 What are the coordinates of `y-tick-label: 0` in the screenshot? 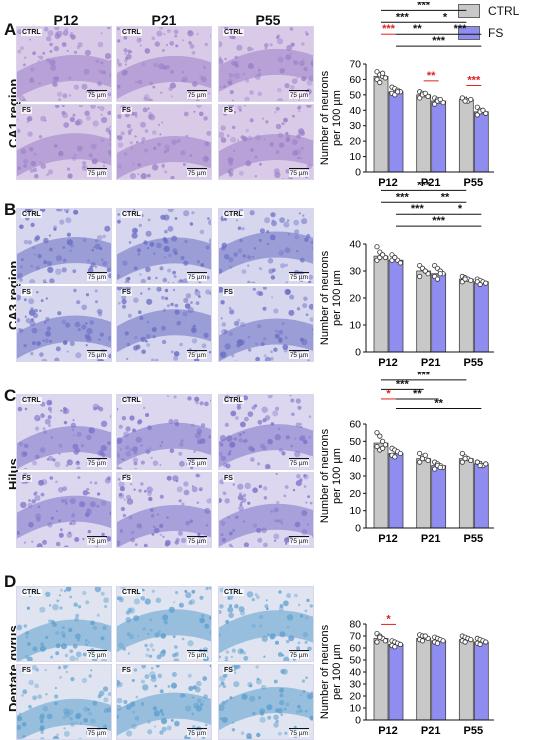 It's located at (358, 721).